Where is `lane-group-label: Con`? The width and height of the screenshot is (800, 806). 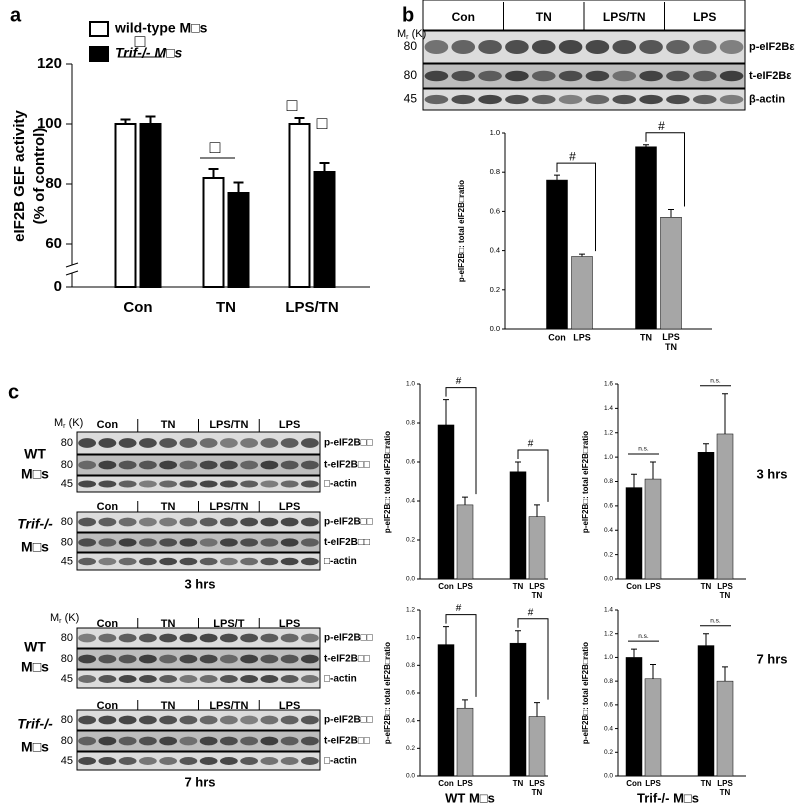 lane-group-label: Con is located at coordinates (108, 425).